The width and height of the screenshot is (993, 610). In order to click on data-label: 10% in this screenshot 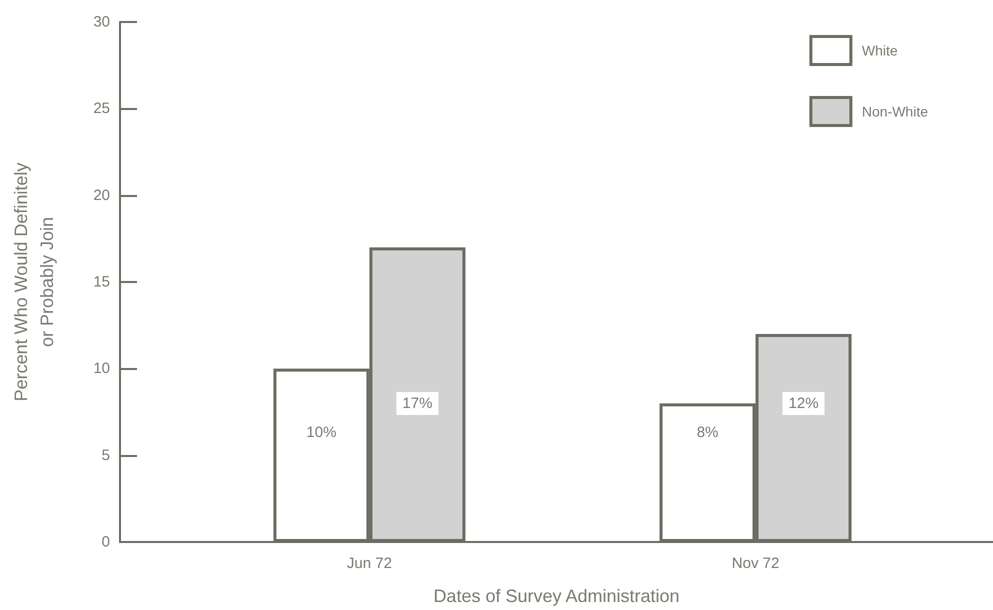, I will do `click(321, 432)`.